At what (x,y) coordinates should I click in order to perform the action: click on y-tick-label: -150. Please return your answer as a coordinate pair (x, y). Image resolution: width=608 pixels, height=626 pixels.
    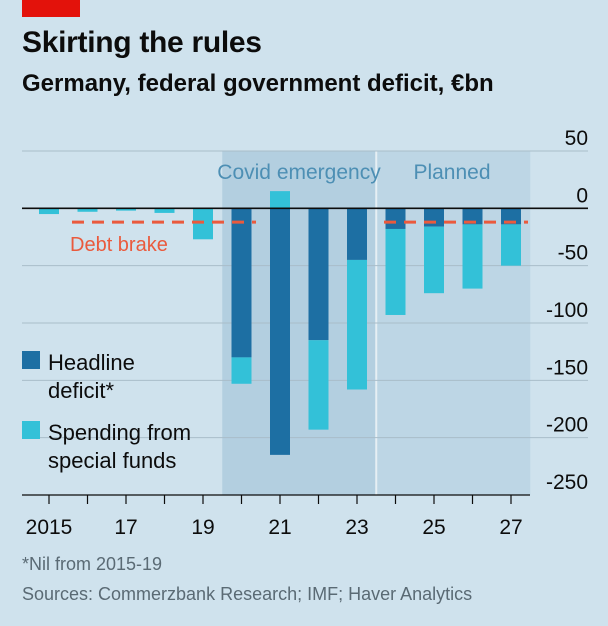
    Looking at the image, I should click on (567, 367).